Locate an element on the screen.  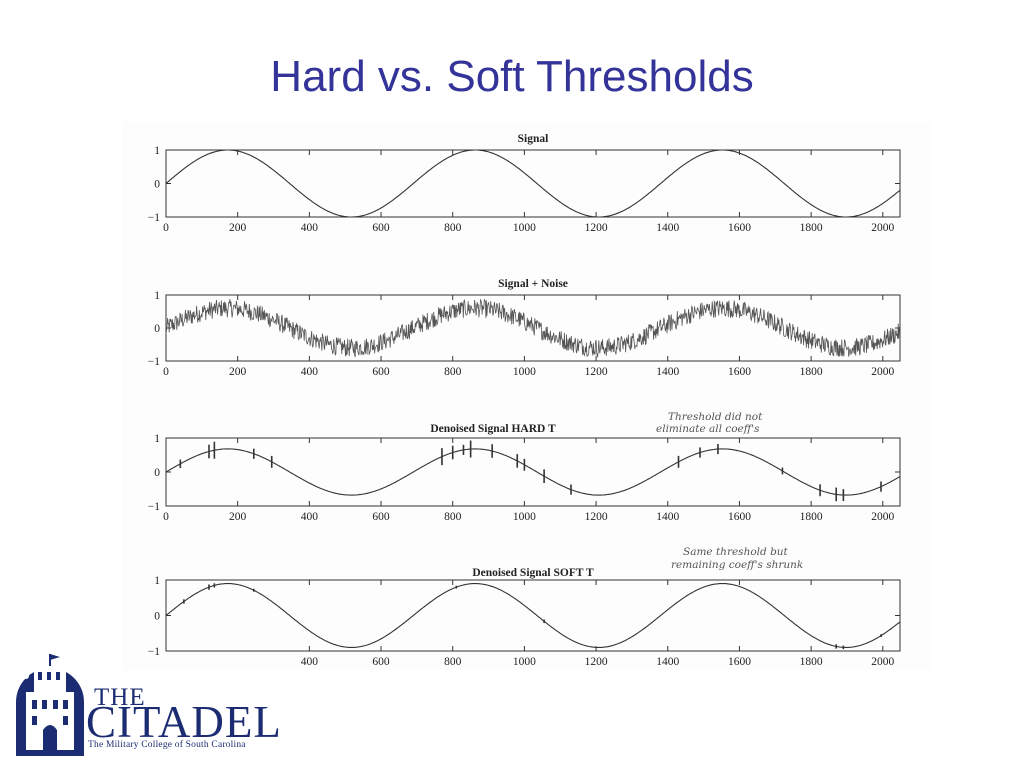
logo-tagline: The Military College of South Carolina is located at coordinates (167, 745).